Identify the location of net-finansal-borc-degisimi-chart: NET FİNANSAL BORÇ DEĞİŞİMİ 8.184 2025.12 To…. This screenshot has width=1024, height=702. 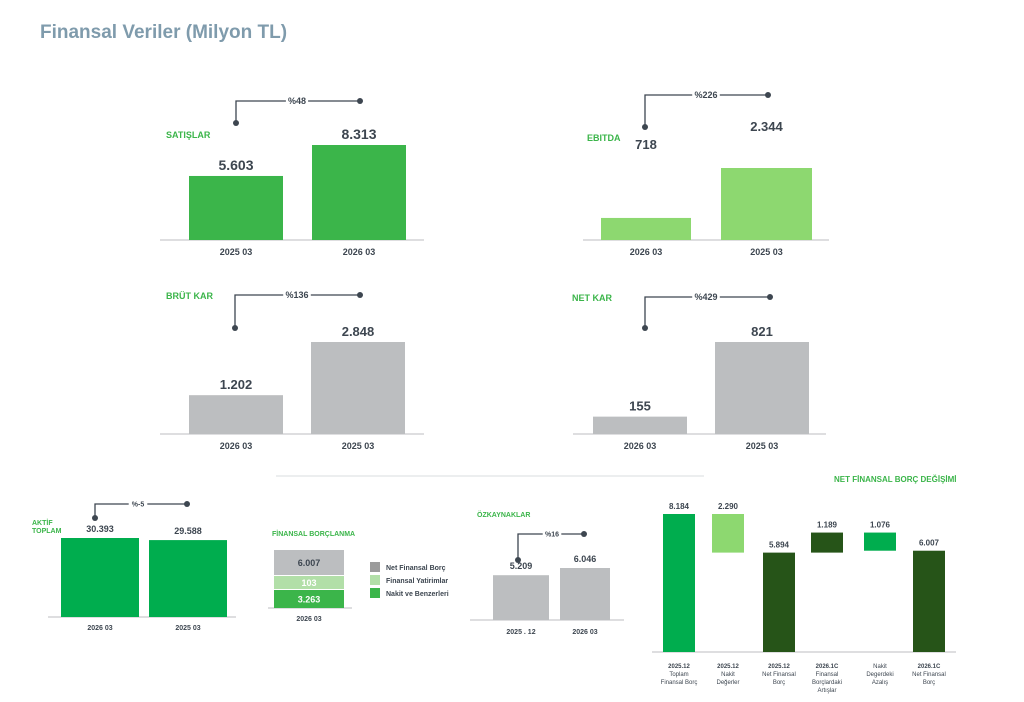
(804, 584).